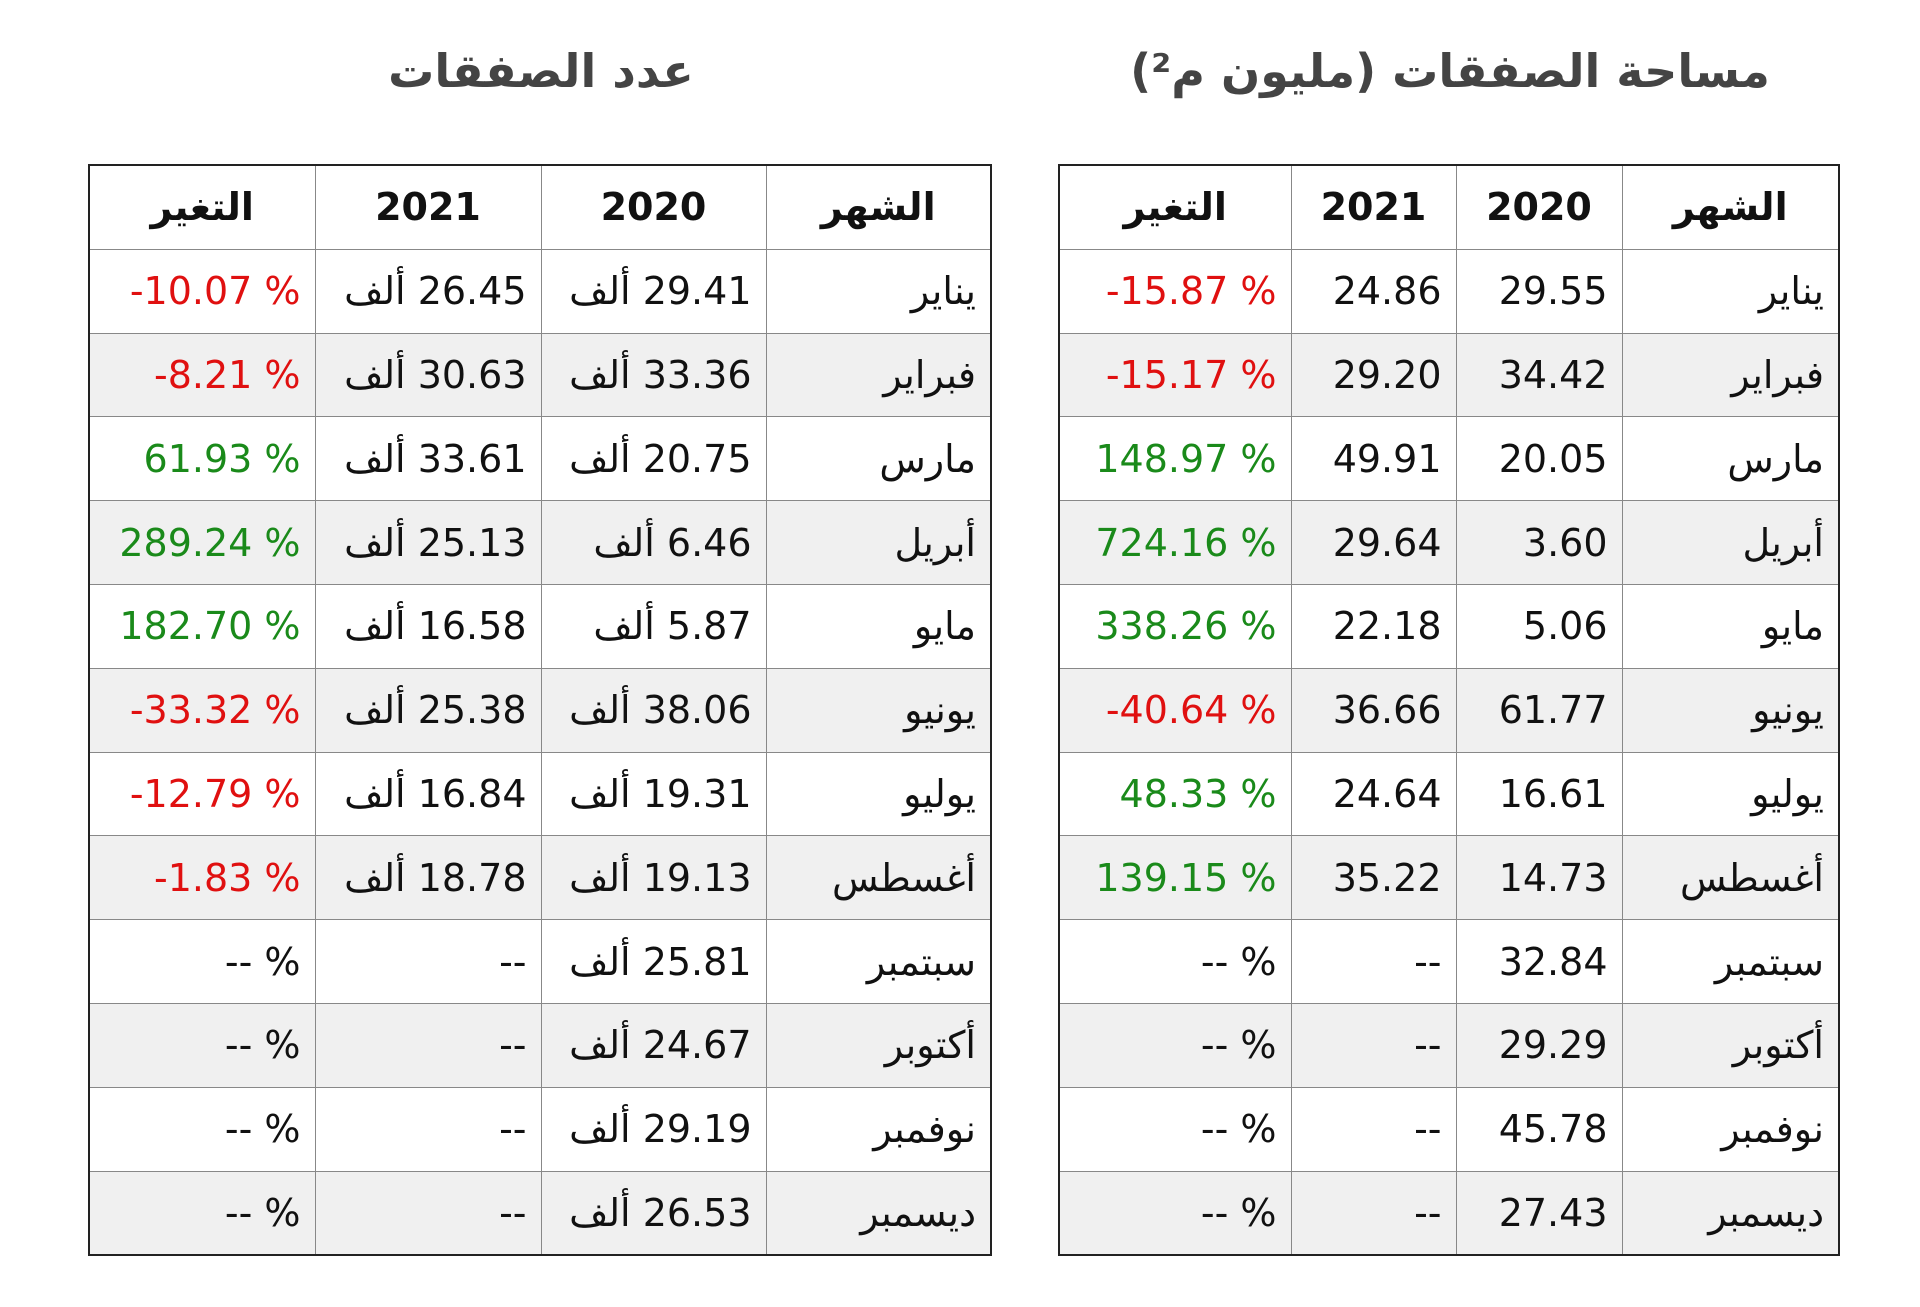 Image resolution: width=1920 pixels, height=1307 pixels. I want to click on table-row: أبريل 6.46 ألف 25.13 ألف 289.24 %, so click(540, 542).